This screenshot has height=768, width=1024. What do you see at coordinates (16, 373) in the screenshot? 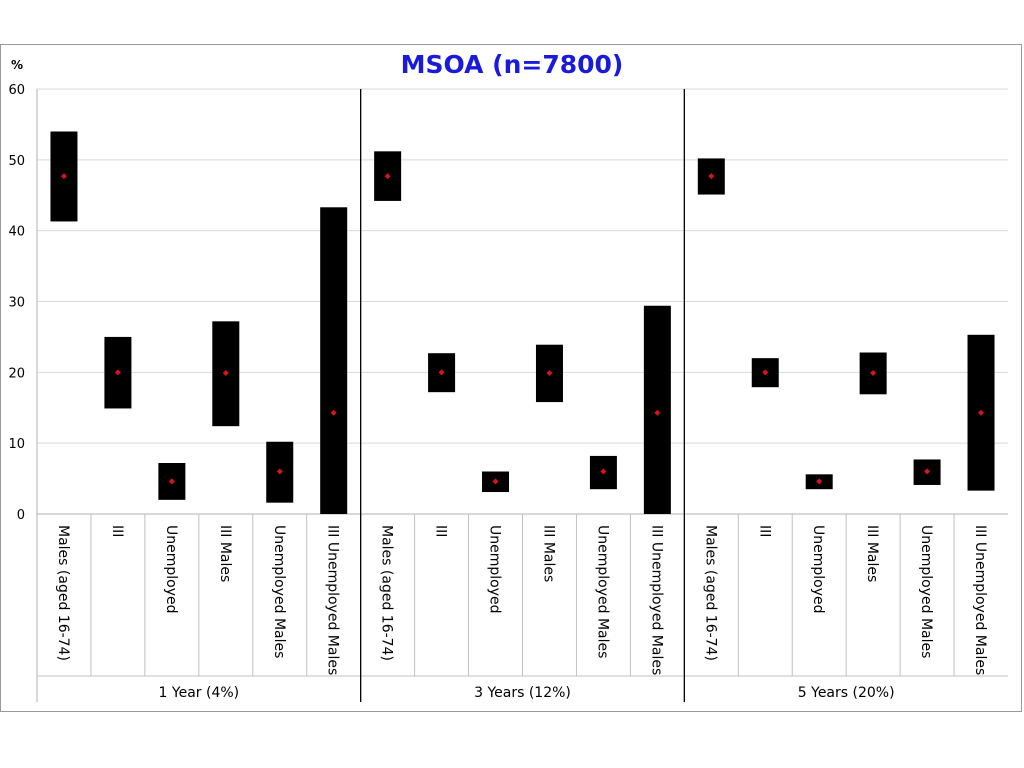
I see `y-tick-label: 20` at bounding box center [16, 373].